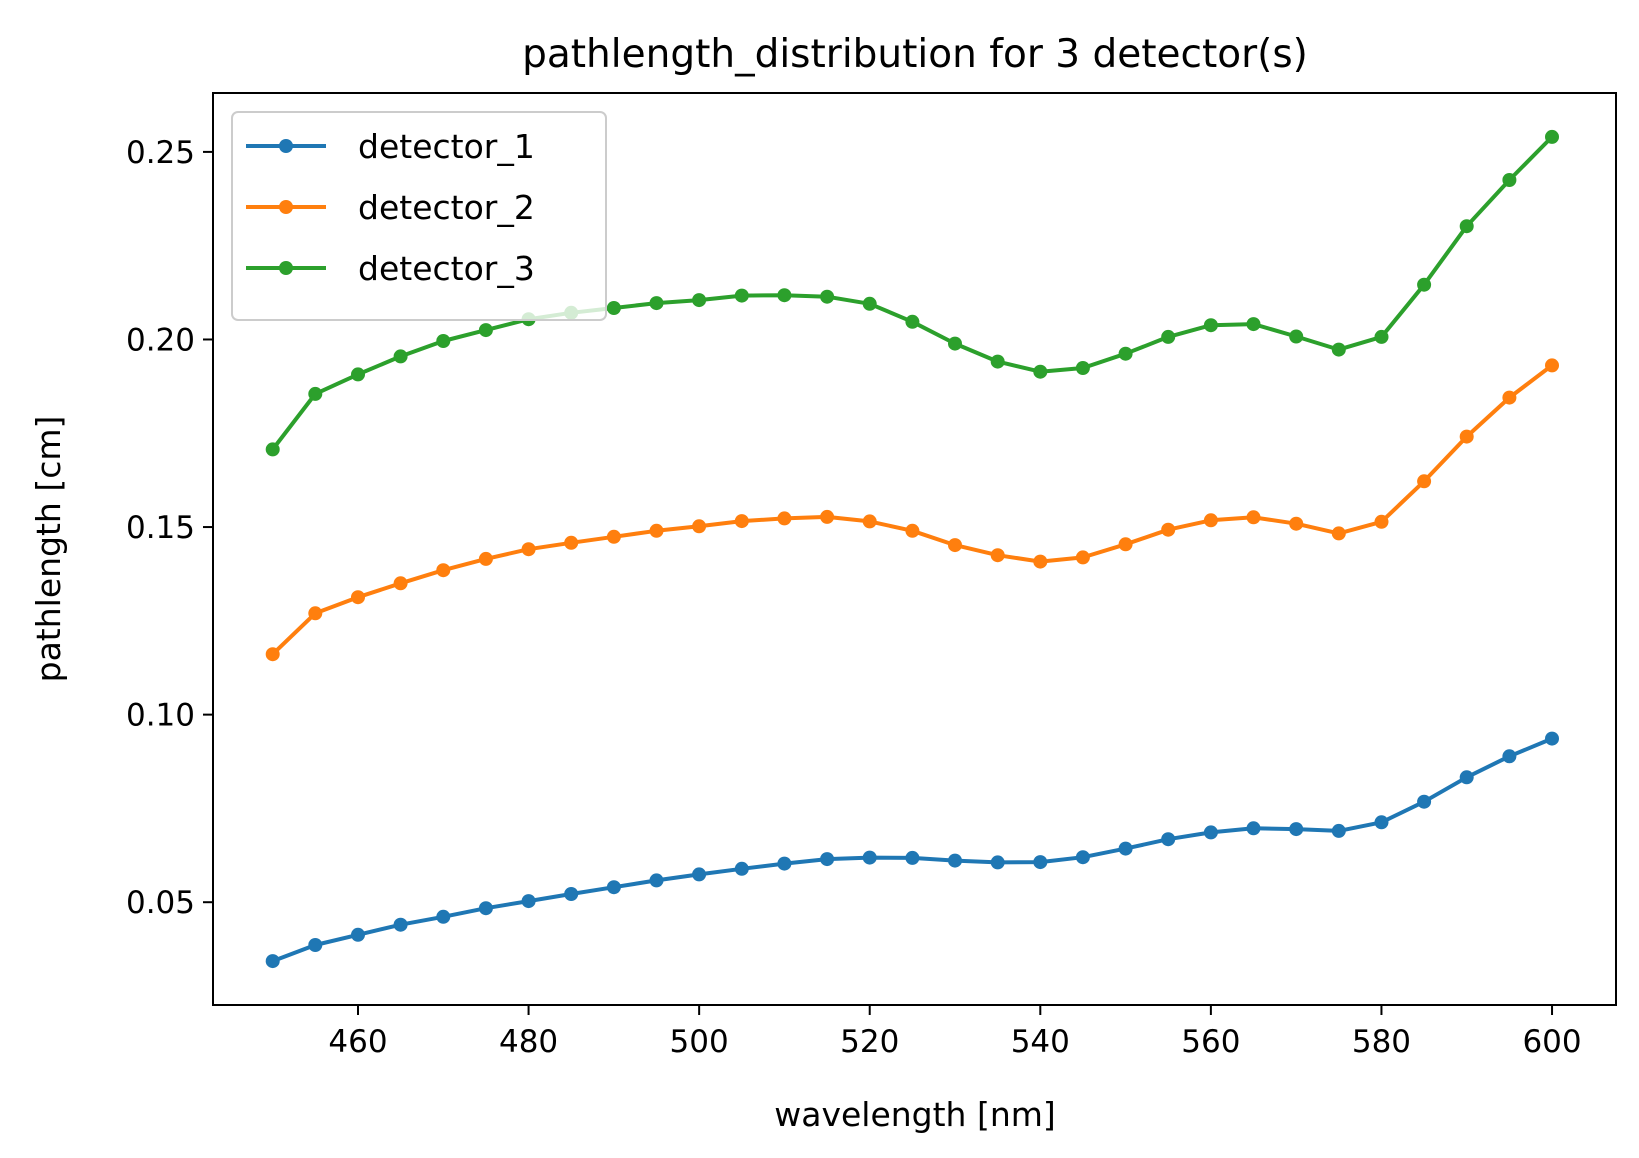  What do you see at coordinates (915, 1114) in the screenshot?
I see `x-axis-label: wavelength [nm]` at bounding box center [915, 1114].